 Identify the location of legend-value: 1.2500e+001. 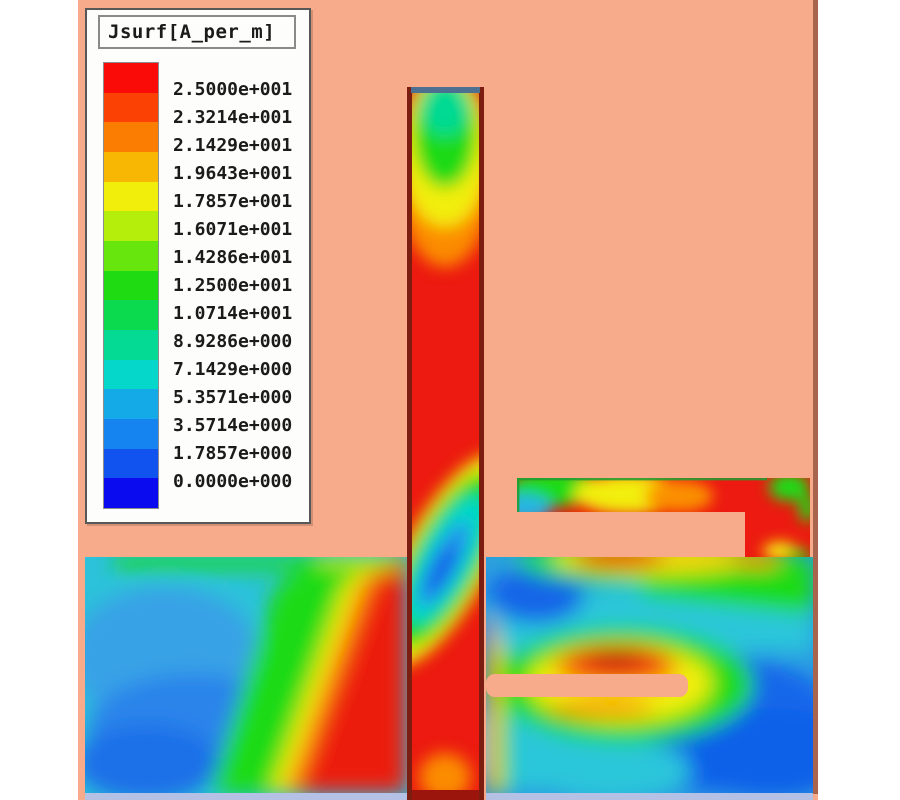
(233, 285).